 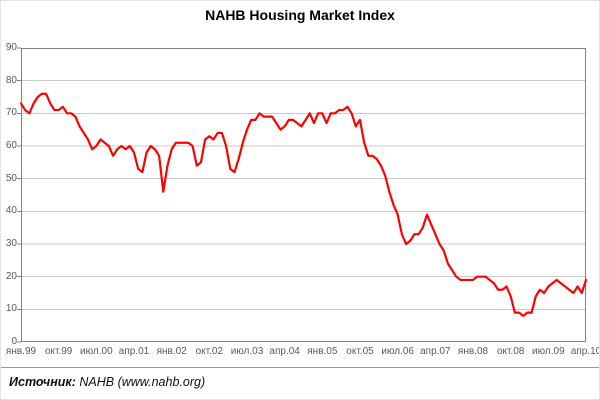 I want to click on x-axis-label: июл.09, so click(x=548, y=351).